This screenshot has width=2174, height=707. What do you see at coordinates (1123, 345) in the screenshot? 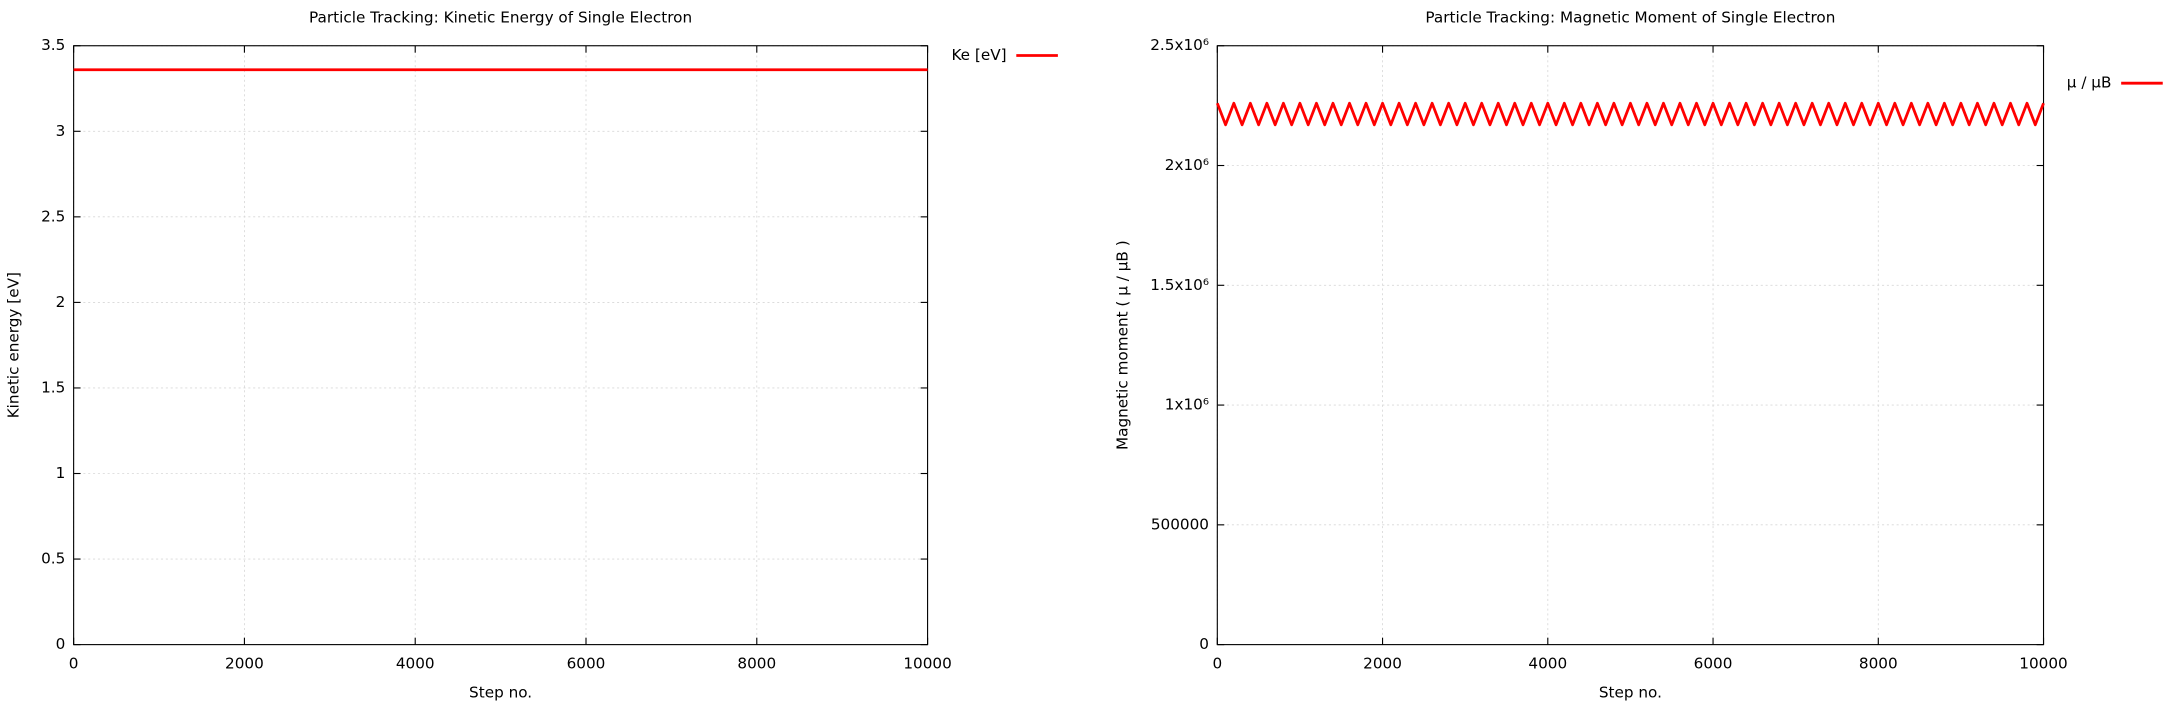
I see `y-axis-label: Magnetic moment ( μ / μB )` at bounding box center [1123, 345].